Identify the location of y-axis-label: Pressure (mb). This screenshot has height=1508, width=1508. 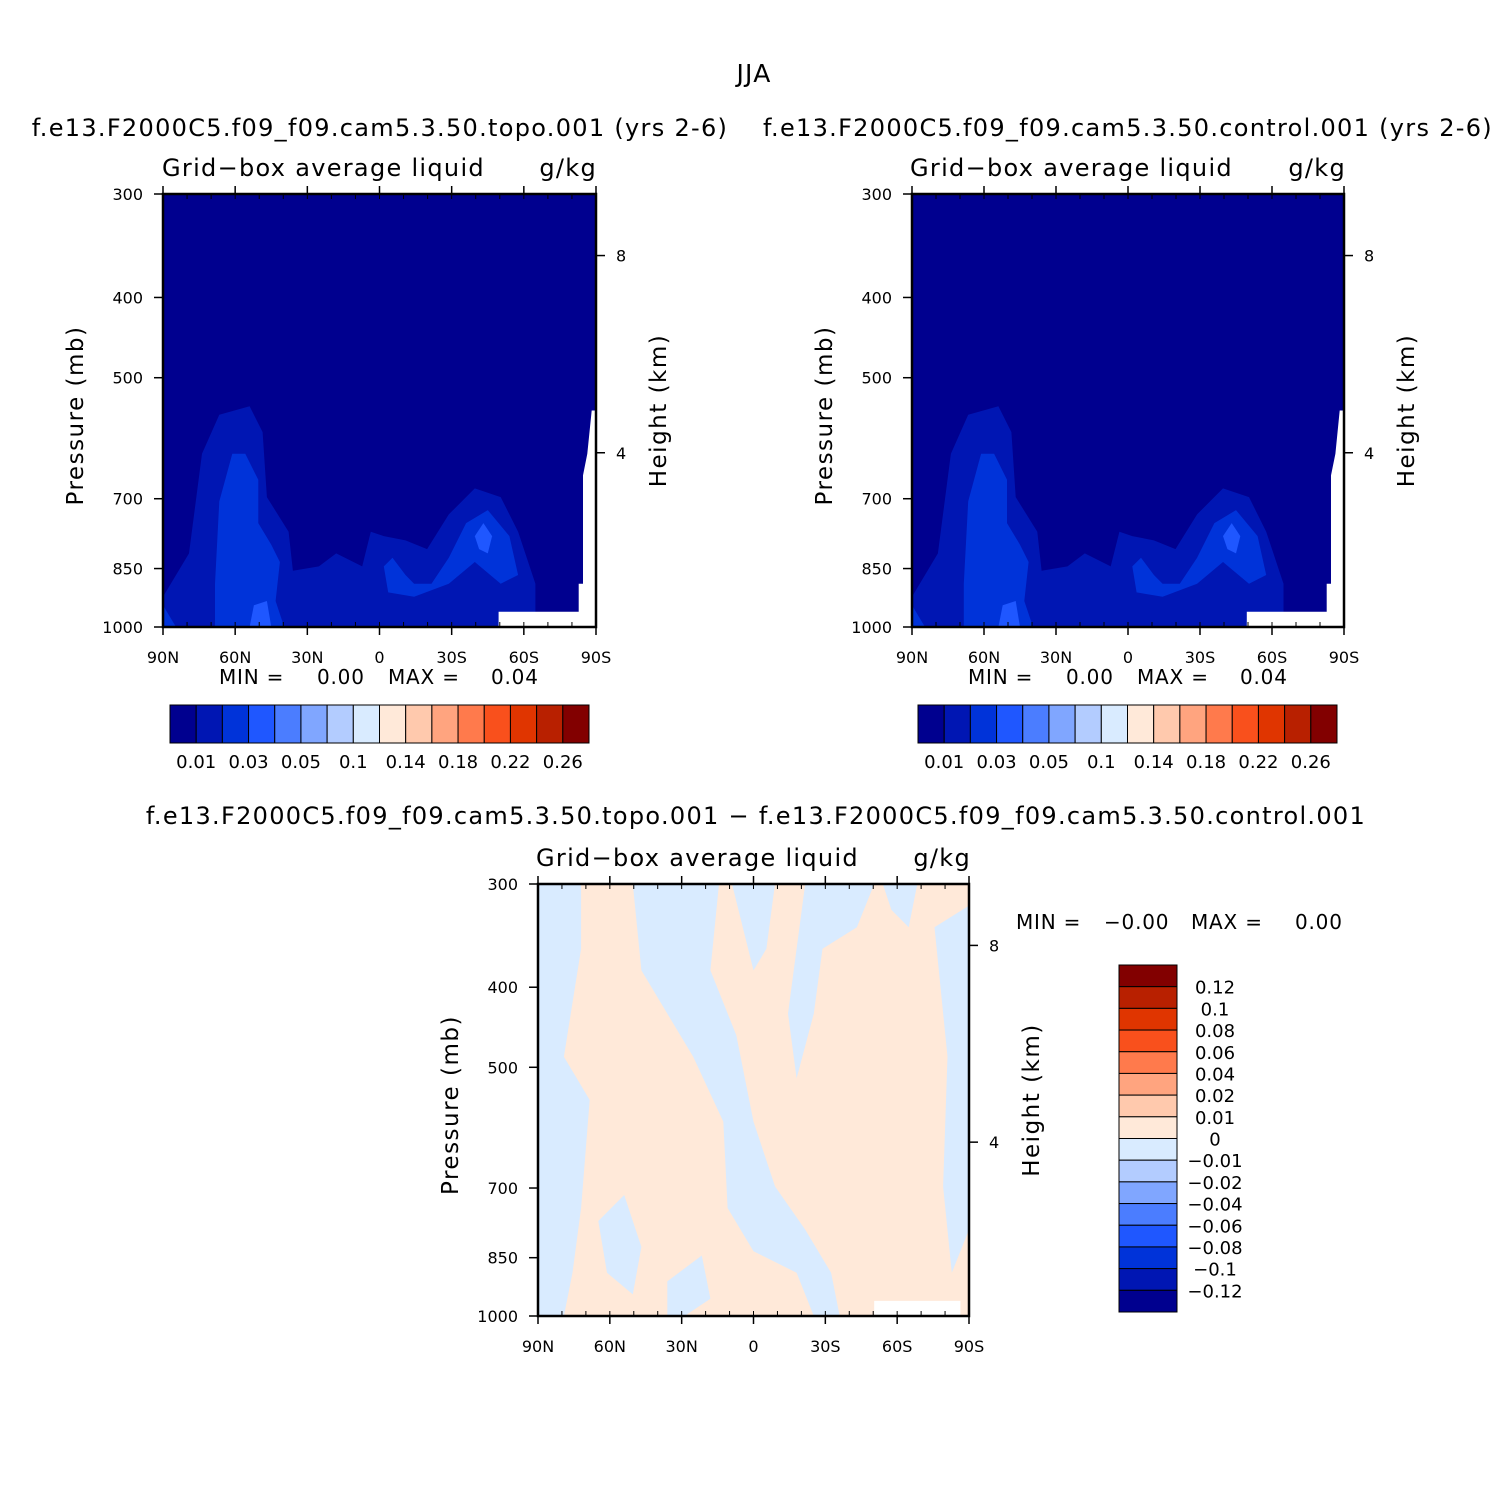
(451, 1105).